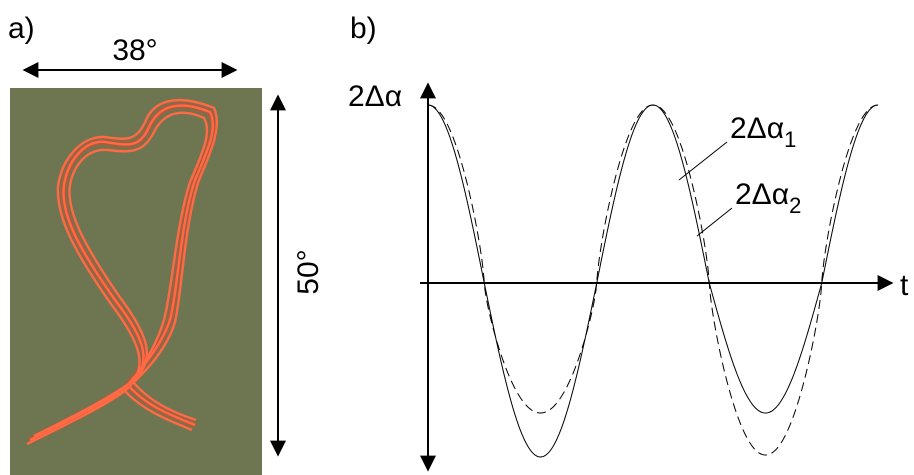 This screenshot has width=914, height=475. What do you see at coordinates (21, 28) in the screenshot?
I see `panel-label: a)` at bounding box center [21, 28].